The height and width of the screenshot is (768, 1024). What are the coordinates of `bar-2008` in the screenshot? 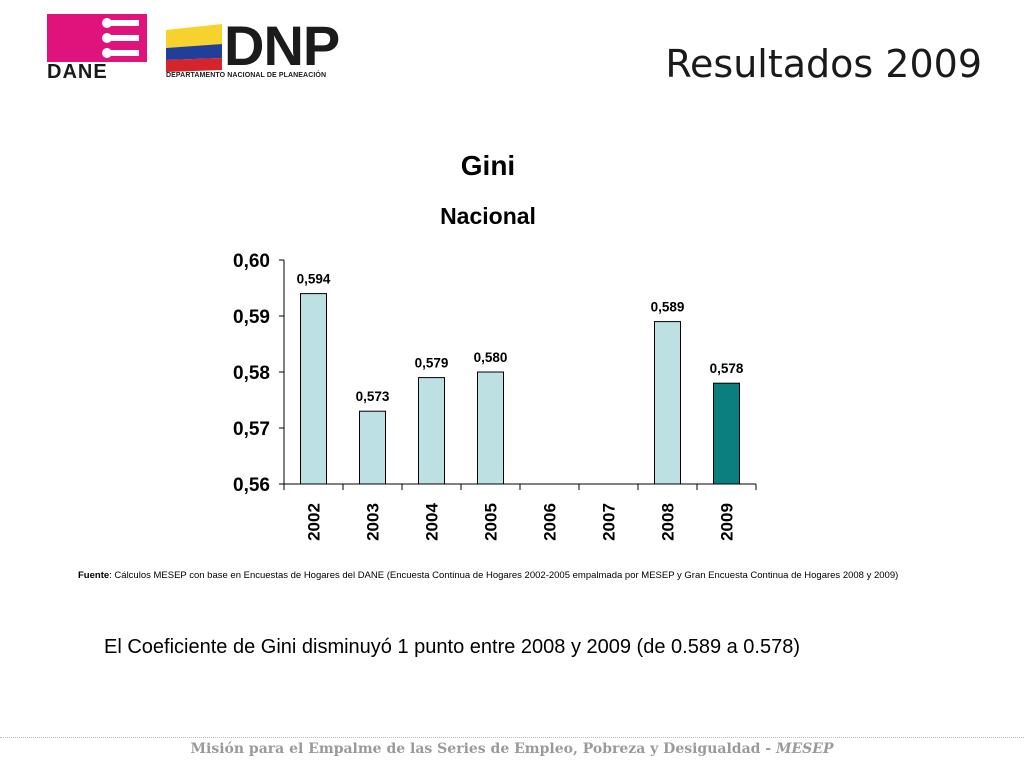 It's located at (667, 403).